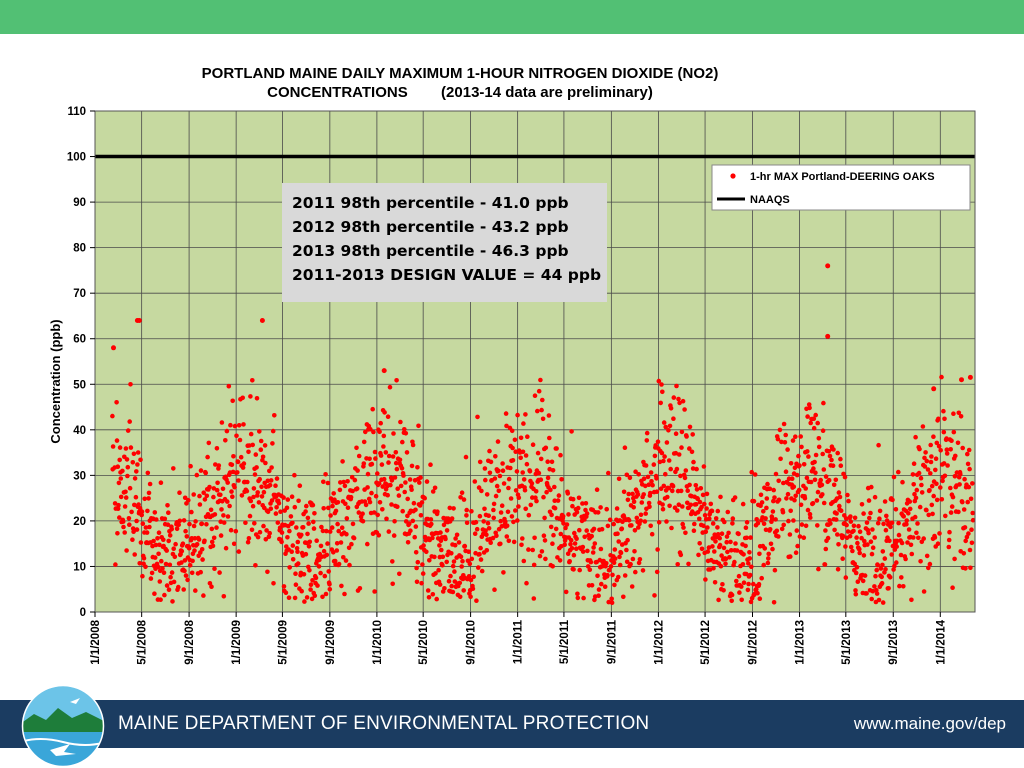 The image size is (1024, 768). What do you see at coordinates (79, 294) in the screenshot?
I see `y-tick-label: 70` at bounding box center [79, 294].